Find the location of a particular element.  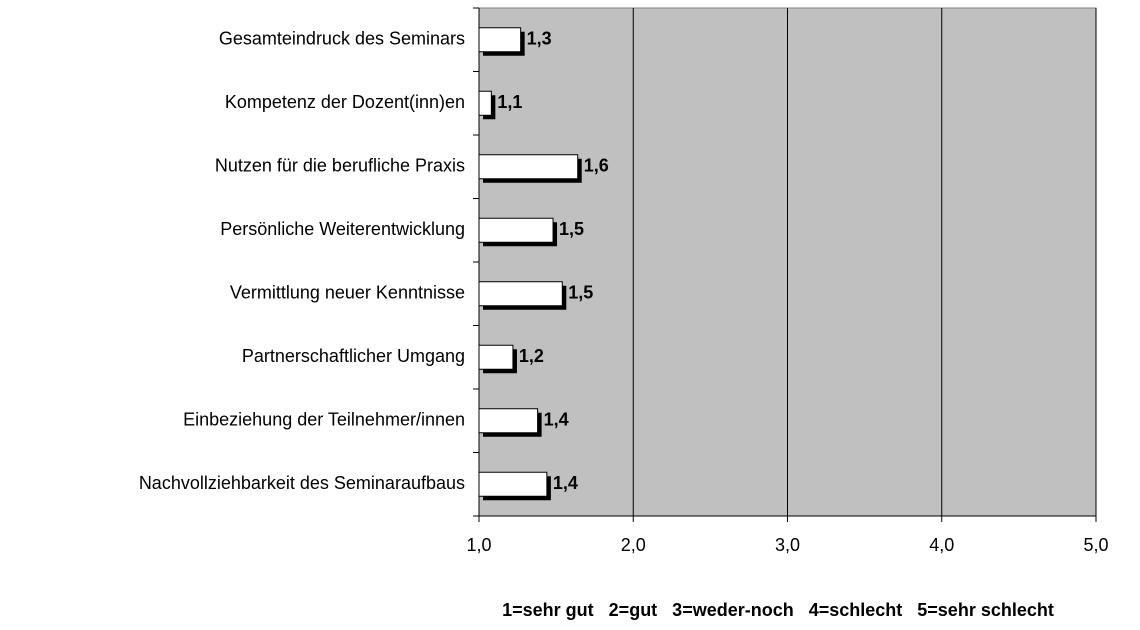

value-label: 1,3 is located at coordinates (539, 39).